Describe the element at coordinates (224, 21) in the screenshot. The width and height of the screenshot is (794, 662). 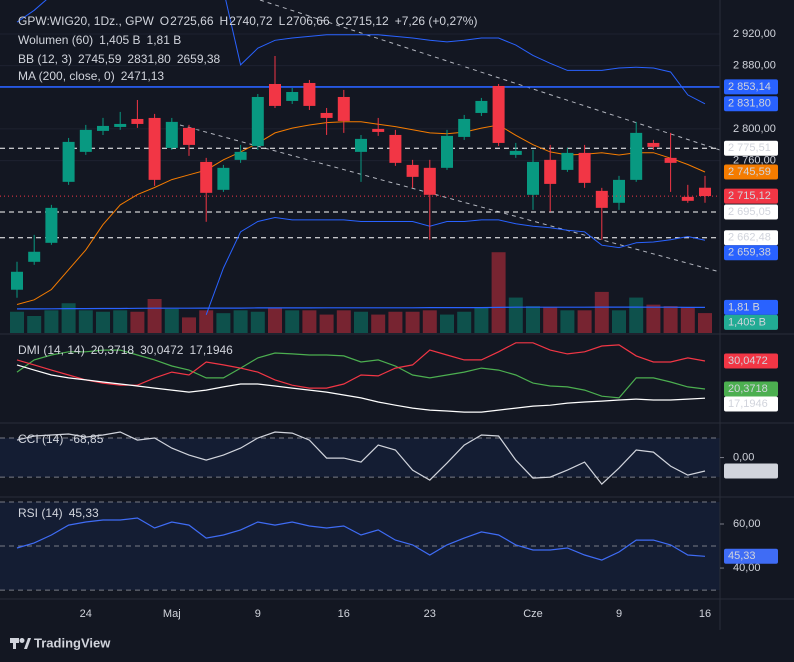
I see `ohlc-key: H` at that location.